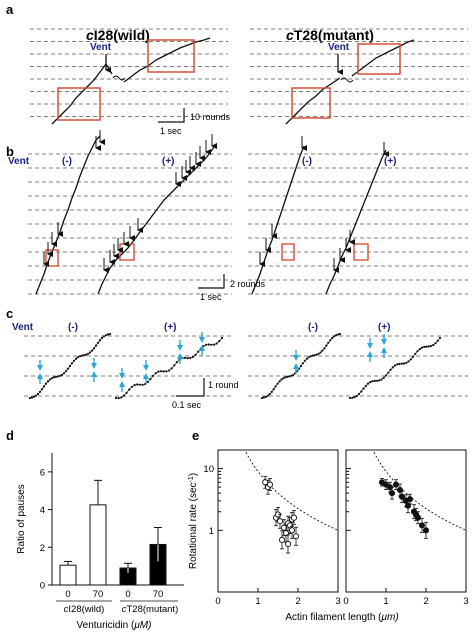 The height and width of the screenshot is (638, 474). What do you see at coordinates (208, 469) in the screenshot?
I see `y-tick-label: 10` at bounding box center [208, 469].